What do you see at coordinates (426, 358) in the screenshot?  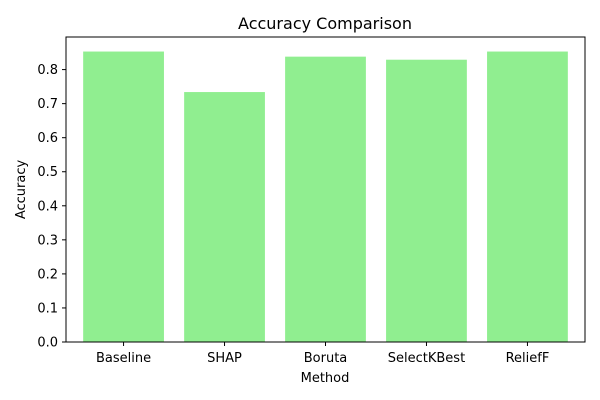 I see `x-tick-label: SelectKBest` at bounding box center [426, 358].